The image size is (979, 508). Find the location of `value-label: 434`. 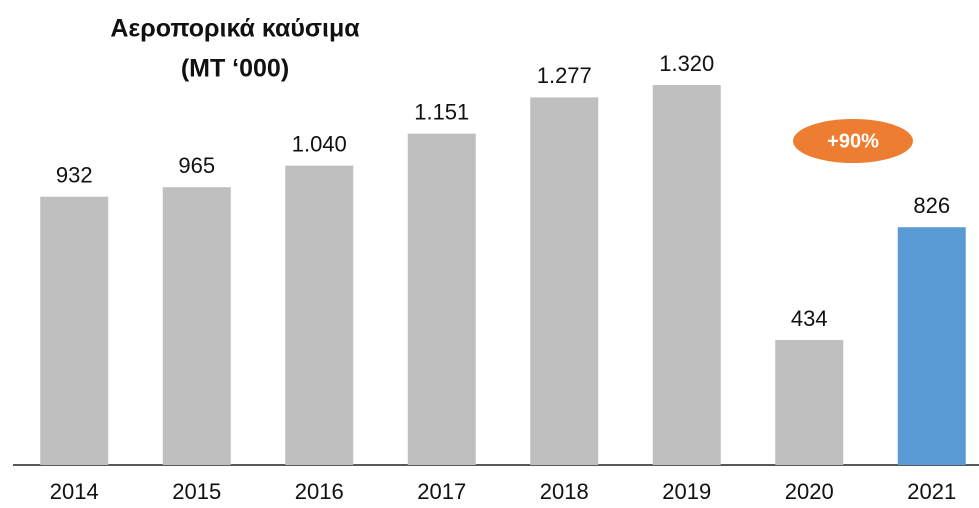

value-label: 434 is located at coordinates (809, 318).